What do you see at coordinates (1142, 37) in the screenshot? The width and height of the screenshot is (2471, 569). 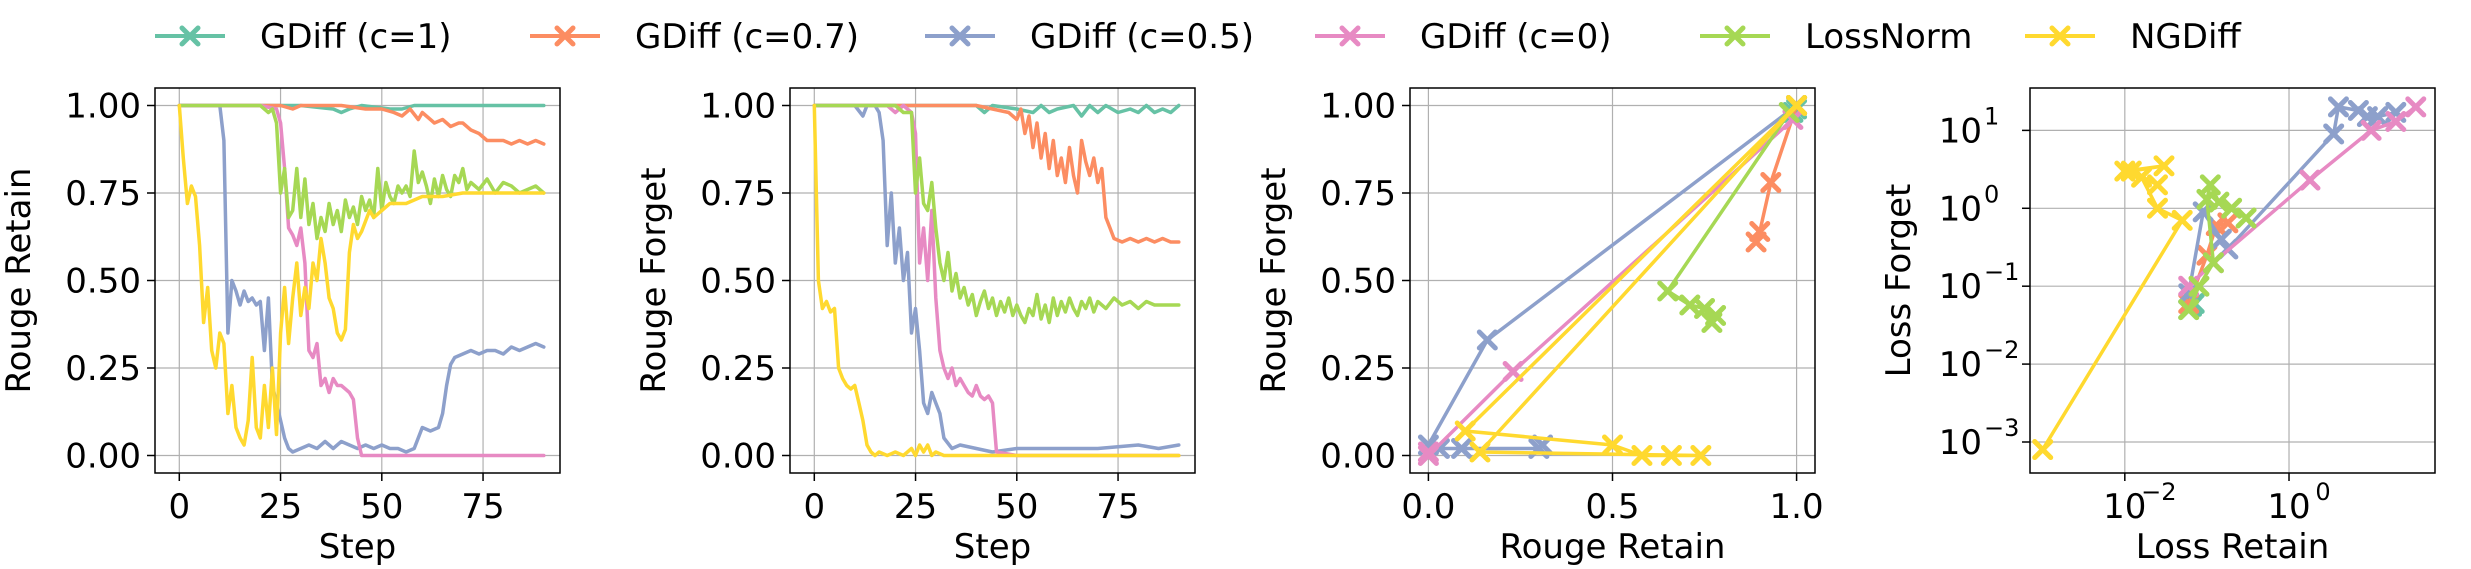 I see `legend-label: GDiff (c=0.5)` at bounding box center [1142, 37].